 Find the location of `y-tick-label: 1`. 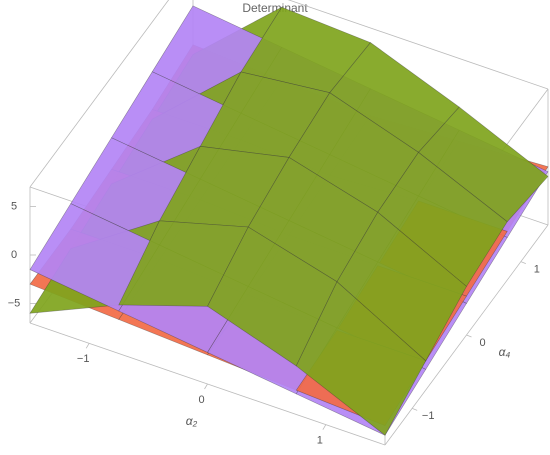

y-tick-label: 1 is located at coordinates (537, 270).